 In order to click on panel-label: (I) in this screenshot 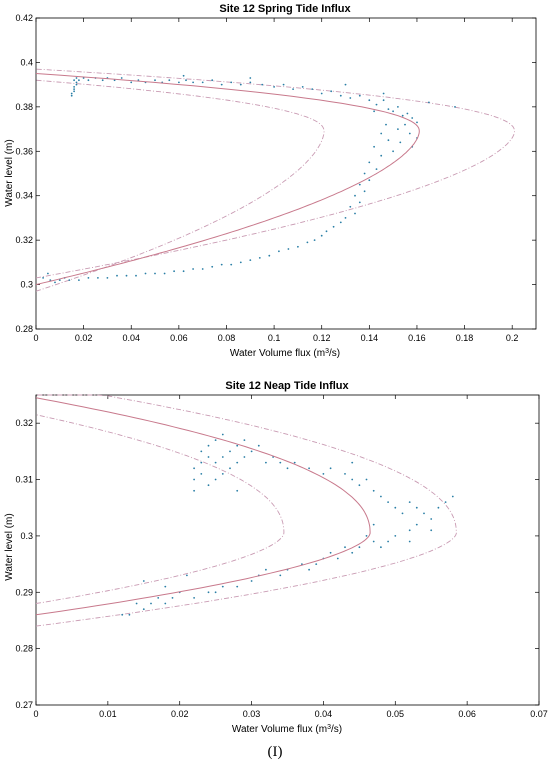, I will do `click(275, 752)`.